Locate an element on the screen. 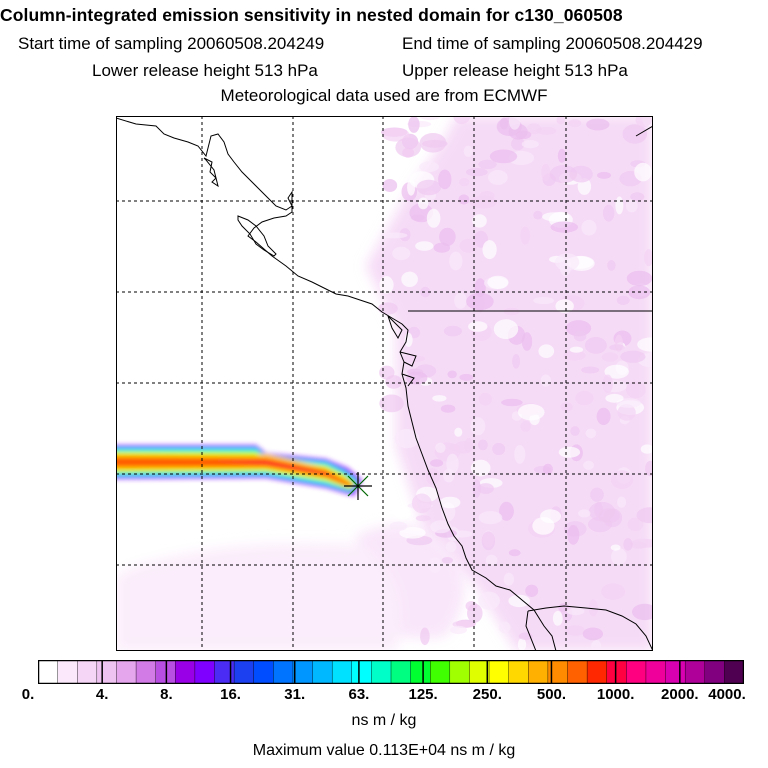 The height and width of the screenshot is (768, 768). colorbar-tick-label: 500. is located at coordinates (551, 694).